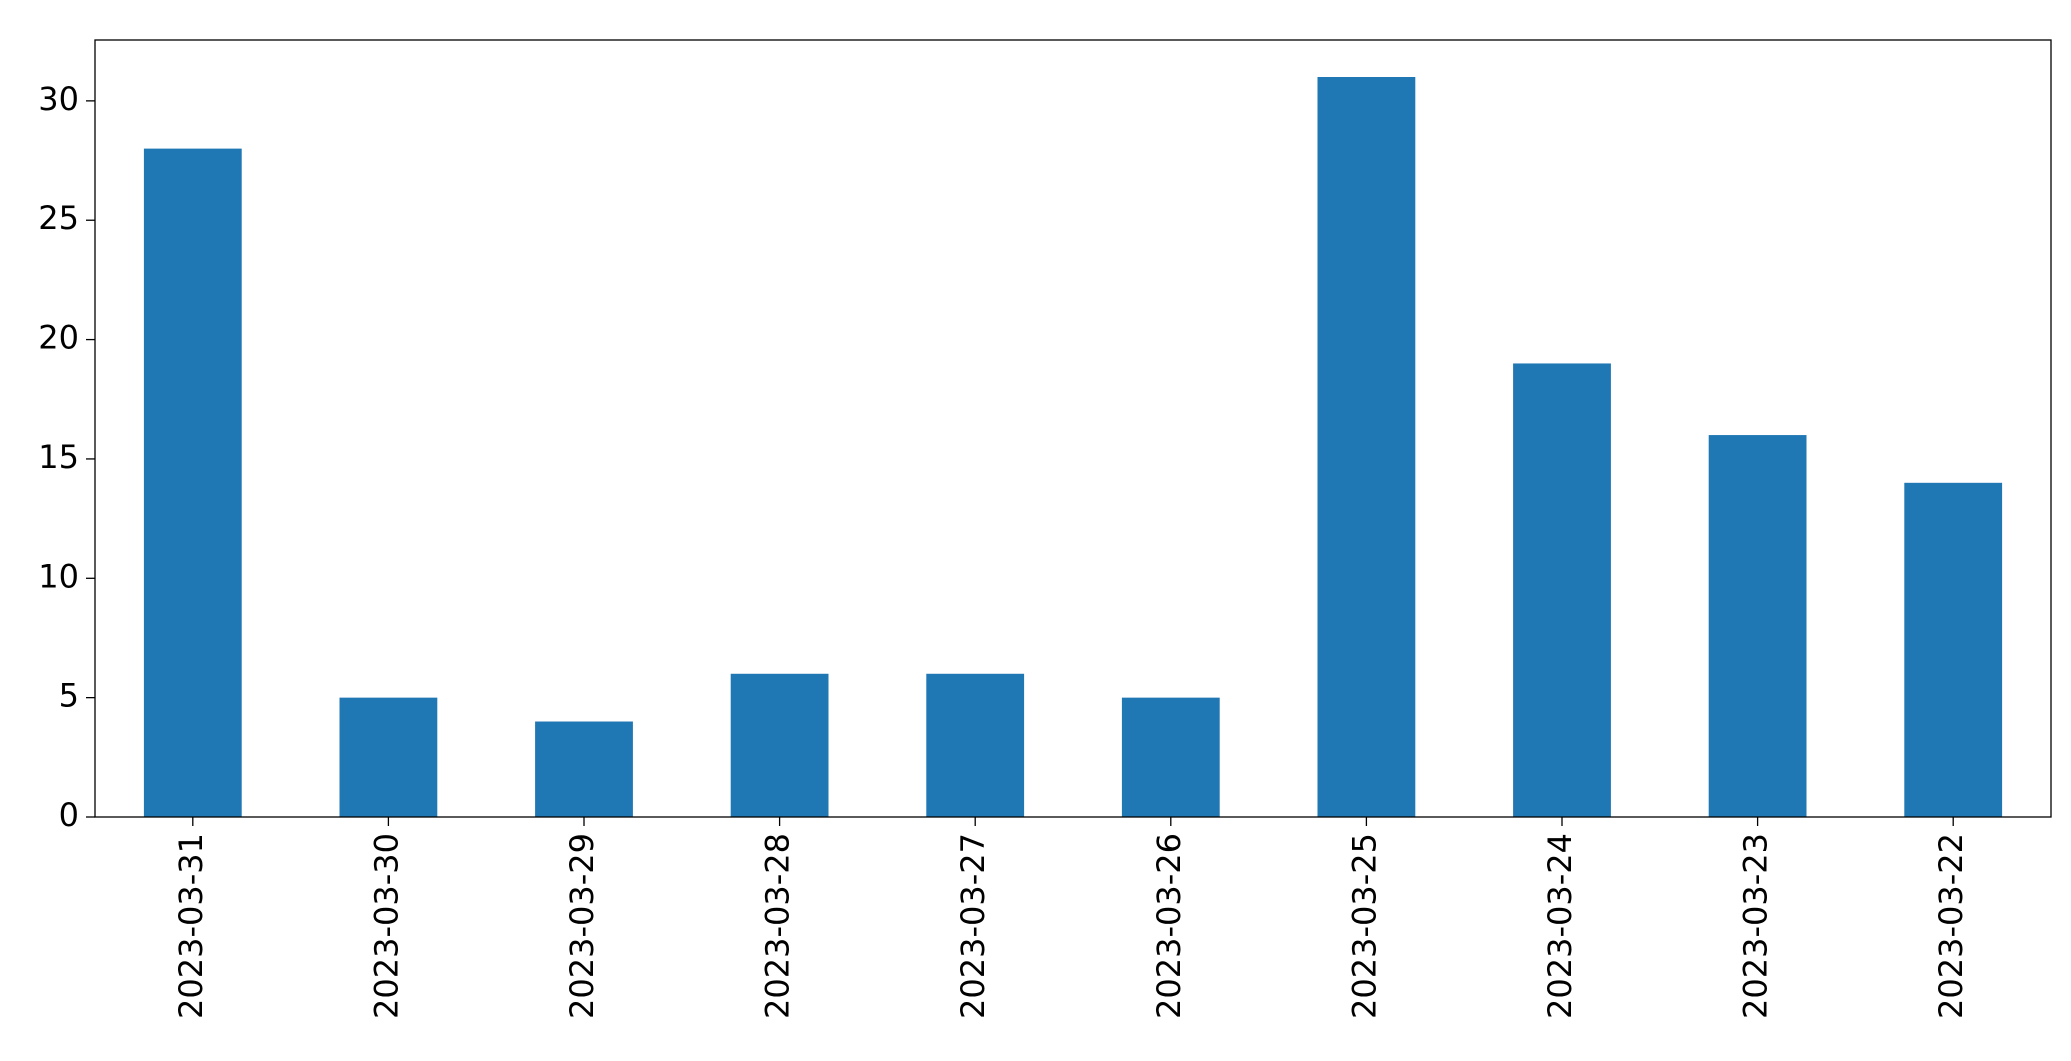 This screenshot has height=1061, width=2071. Describe the element at coordinates (973, 926) in the screenshot. I see `x-tick-label: 2023-03-27` at that location.